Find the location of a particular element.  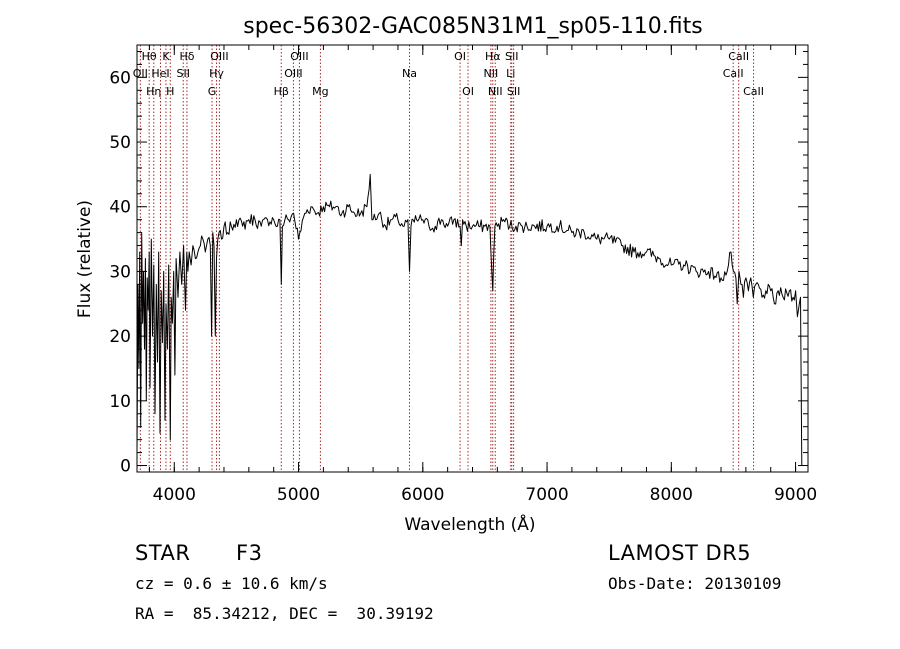

object-class-label: STAR is located at coordinates (163, 553).